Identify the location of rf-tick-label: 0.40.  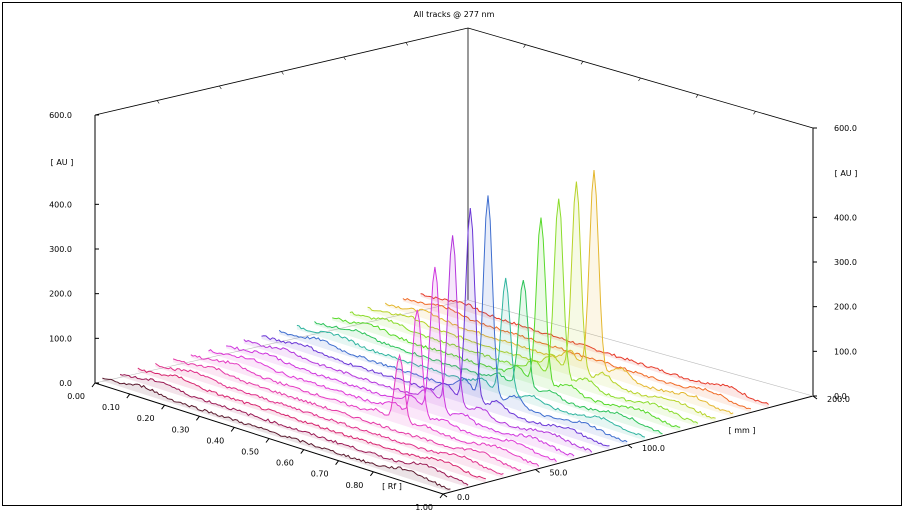
(215, 440).